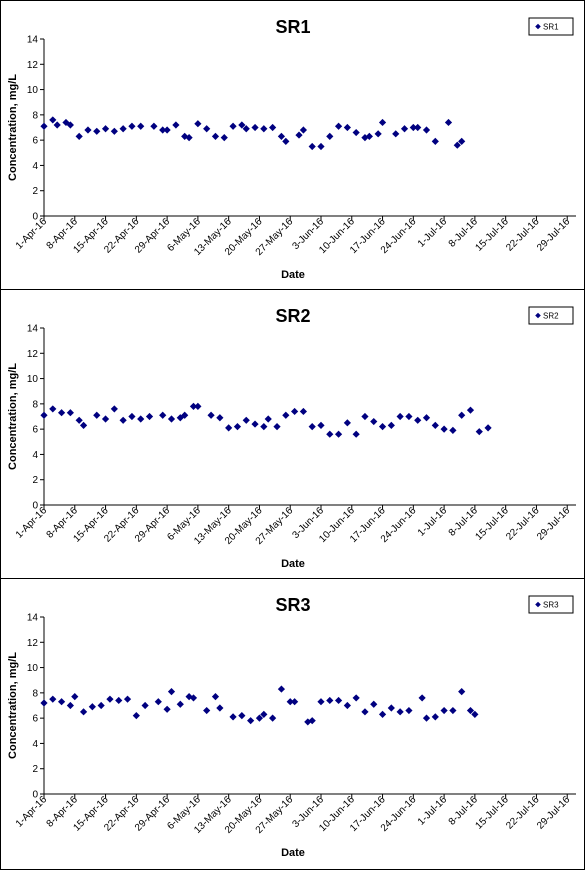  I want to click on x-axis-label: Date, so click(293, 853).